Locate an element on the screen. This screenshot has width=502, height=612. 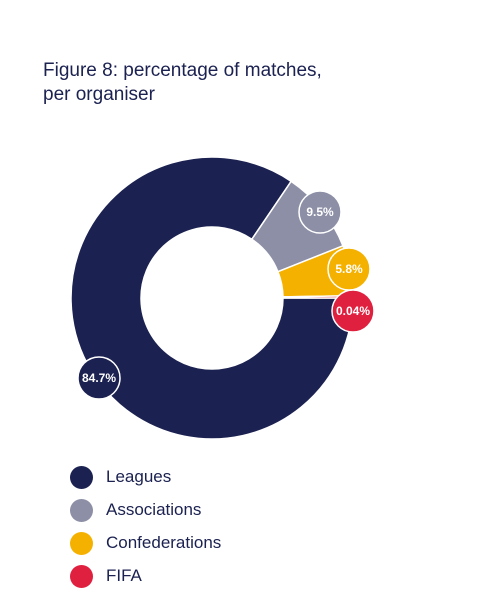
data-label: 9.5% is located at coordinates (320, 212).